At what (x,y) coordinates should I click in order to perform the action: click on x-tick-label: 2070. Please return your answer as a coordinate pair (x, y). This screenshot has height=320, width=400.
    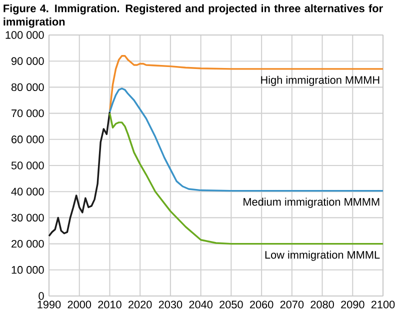
    Looking at the image, I should click on (292, 304).